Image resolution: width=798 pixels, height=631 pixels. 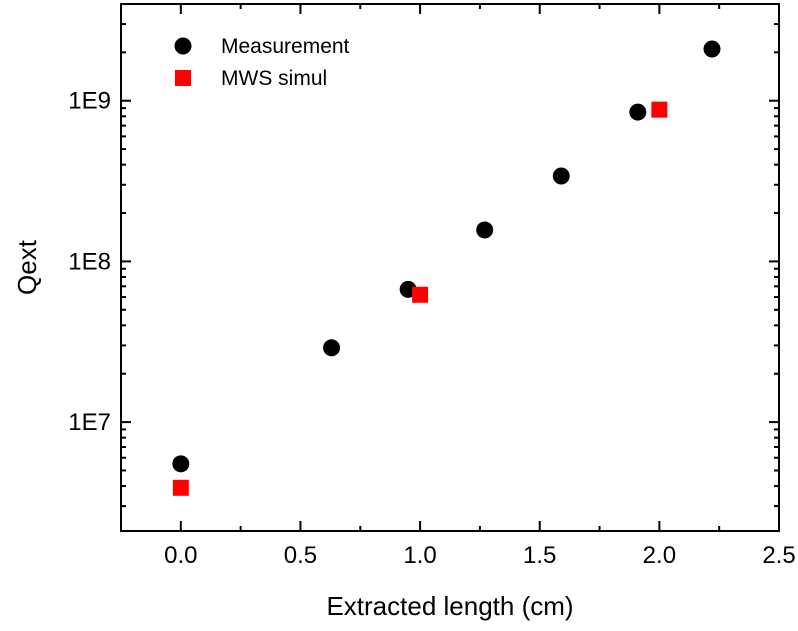 I want to click on x-tick-label: 1.0, so click(x=419, y=555).